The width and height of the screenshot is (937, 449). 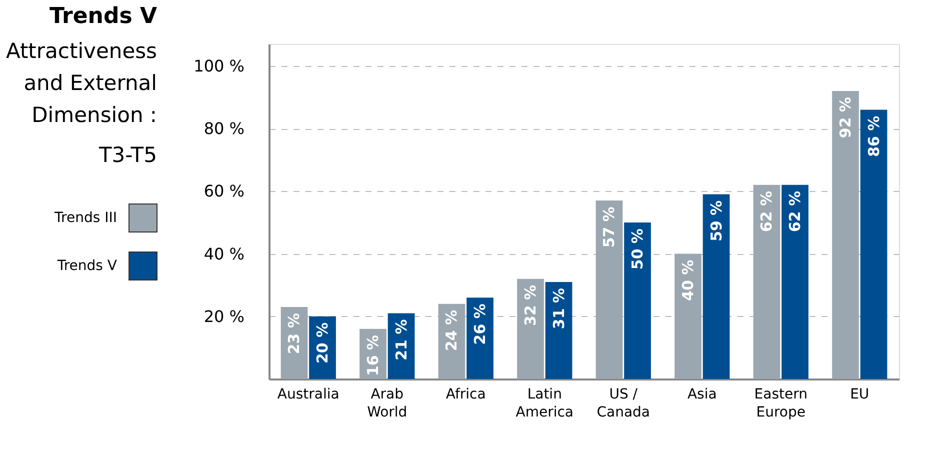 I want to click on data-label: 32 %, so click(x=530, y=305).